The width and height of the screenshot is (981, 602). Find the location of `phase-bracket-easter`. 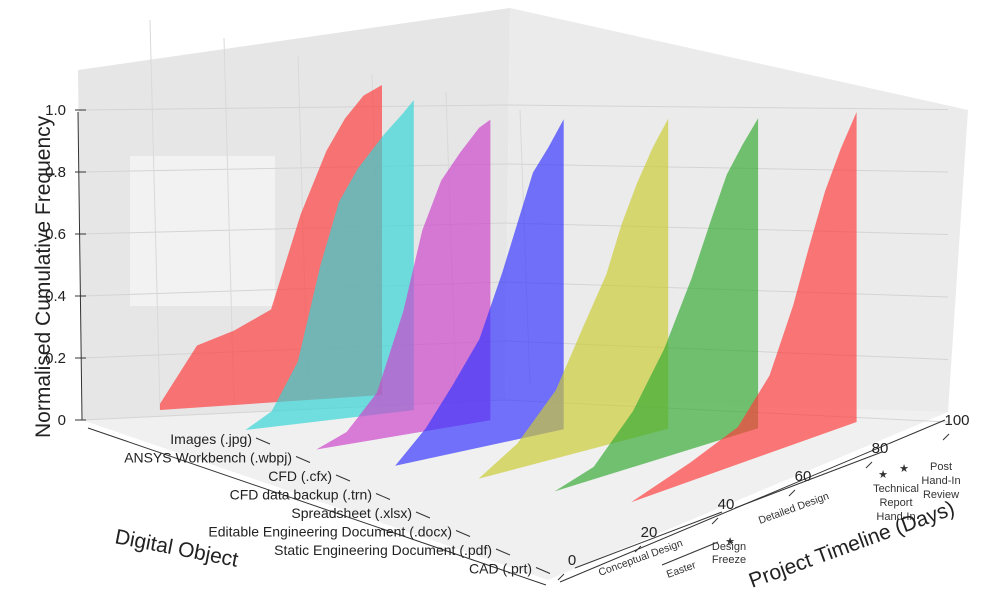

phase-bracket-easter is located at coordinates (690, 553).